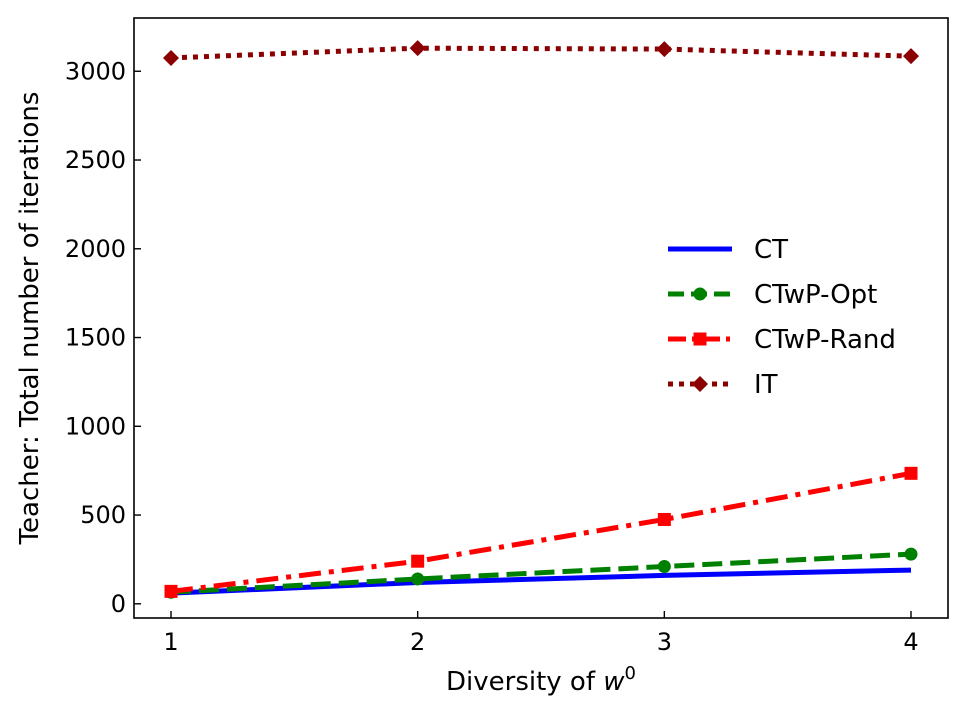 This screenshot has width=968, height=712. I want to click on x-axis-label: Diversity of w0, so click(541, 680).